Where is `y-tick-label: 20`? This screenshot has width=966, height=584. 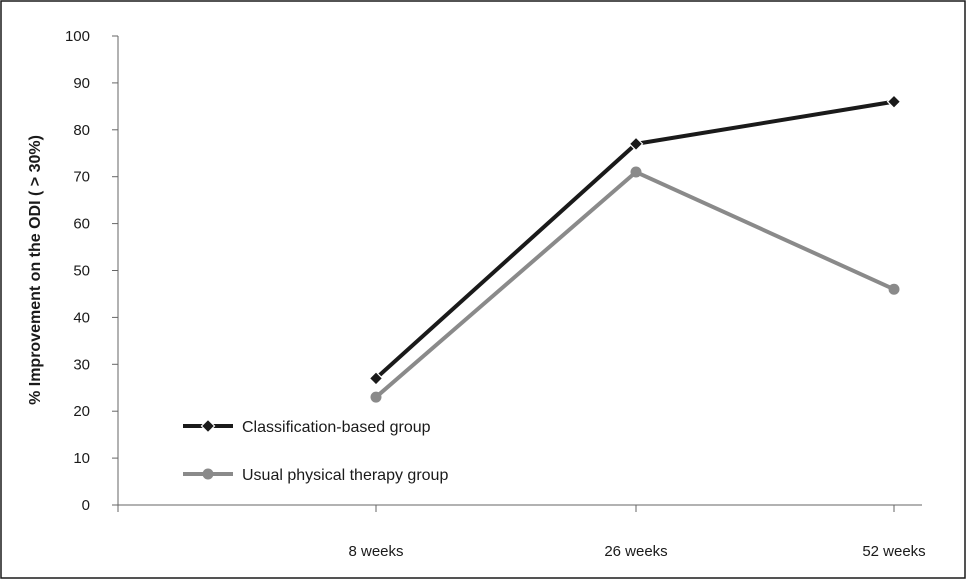
y-tick-label: 20 is located at coordinates (81, 411).